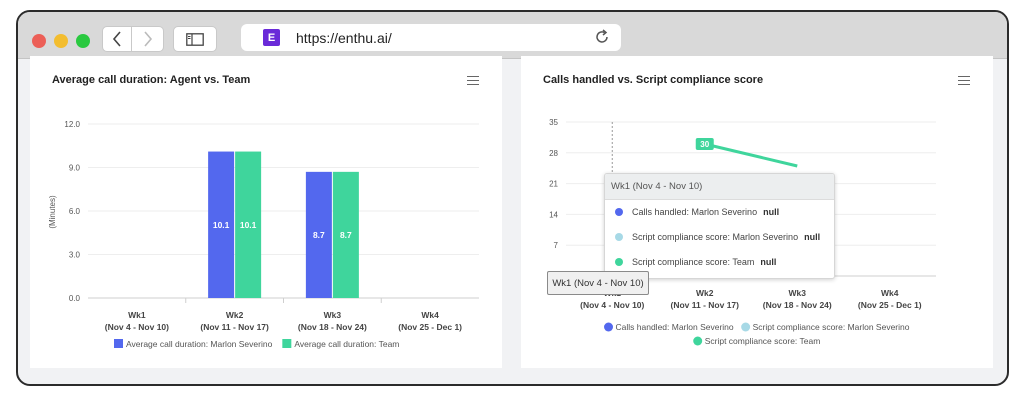  I want to click on y-tick-label: 7, so click(556, 245).